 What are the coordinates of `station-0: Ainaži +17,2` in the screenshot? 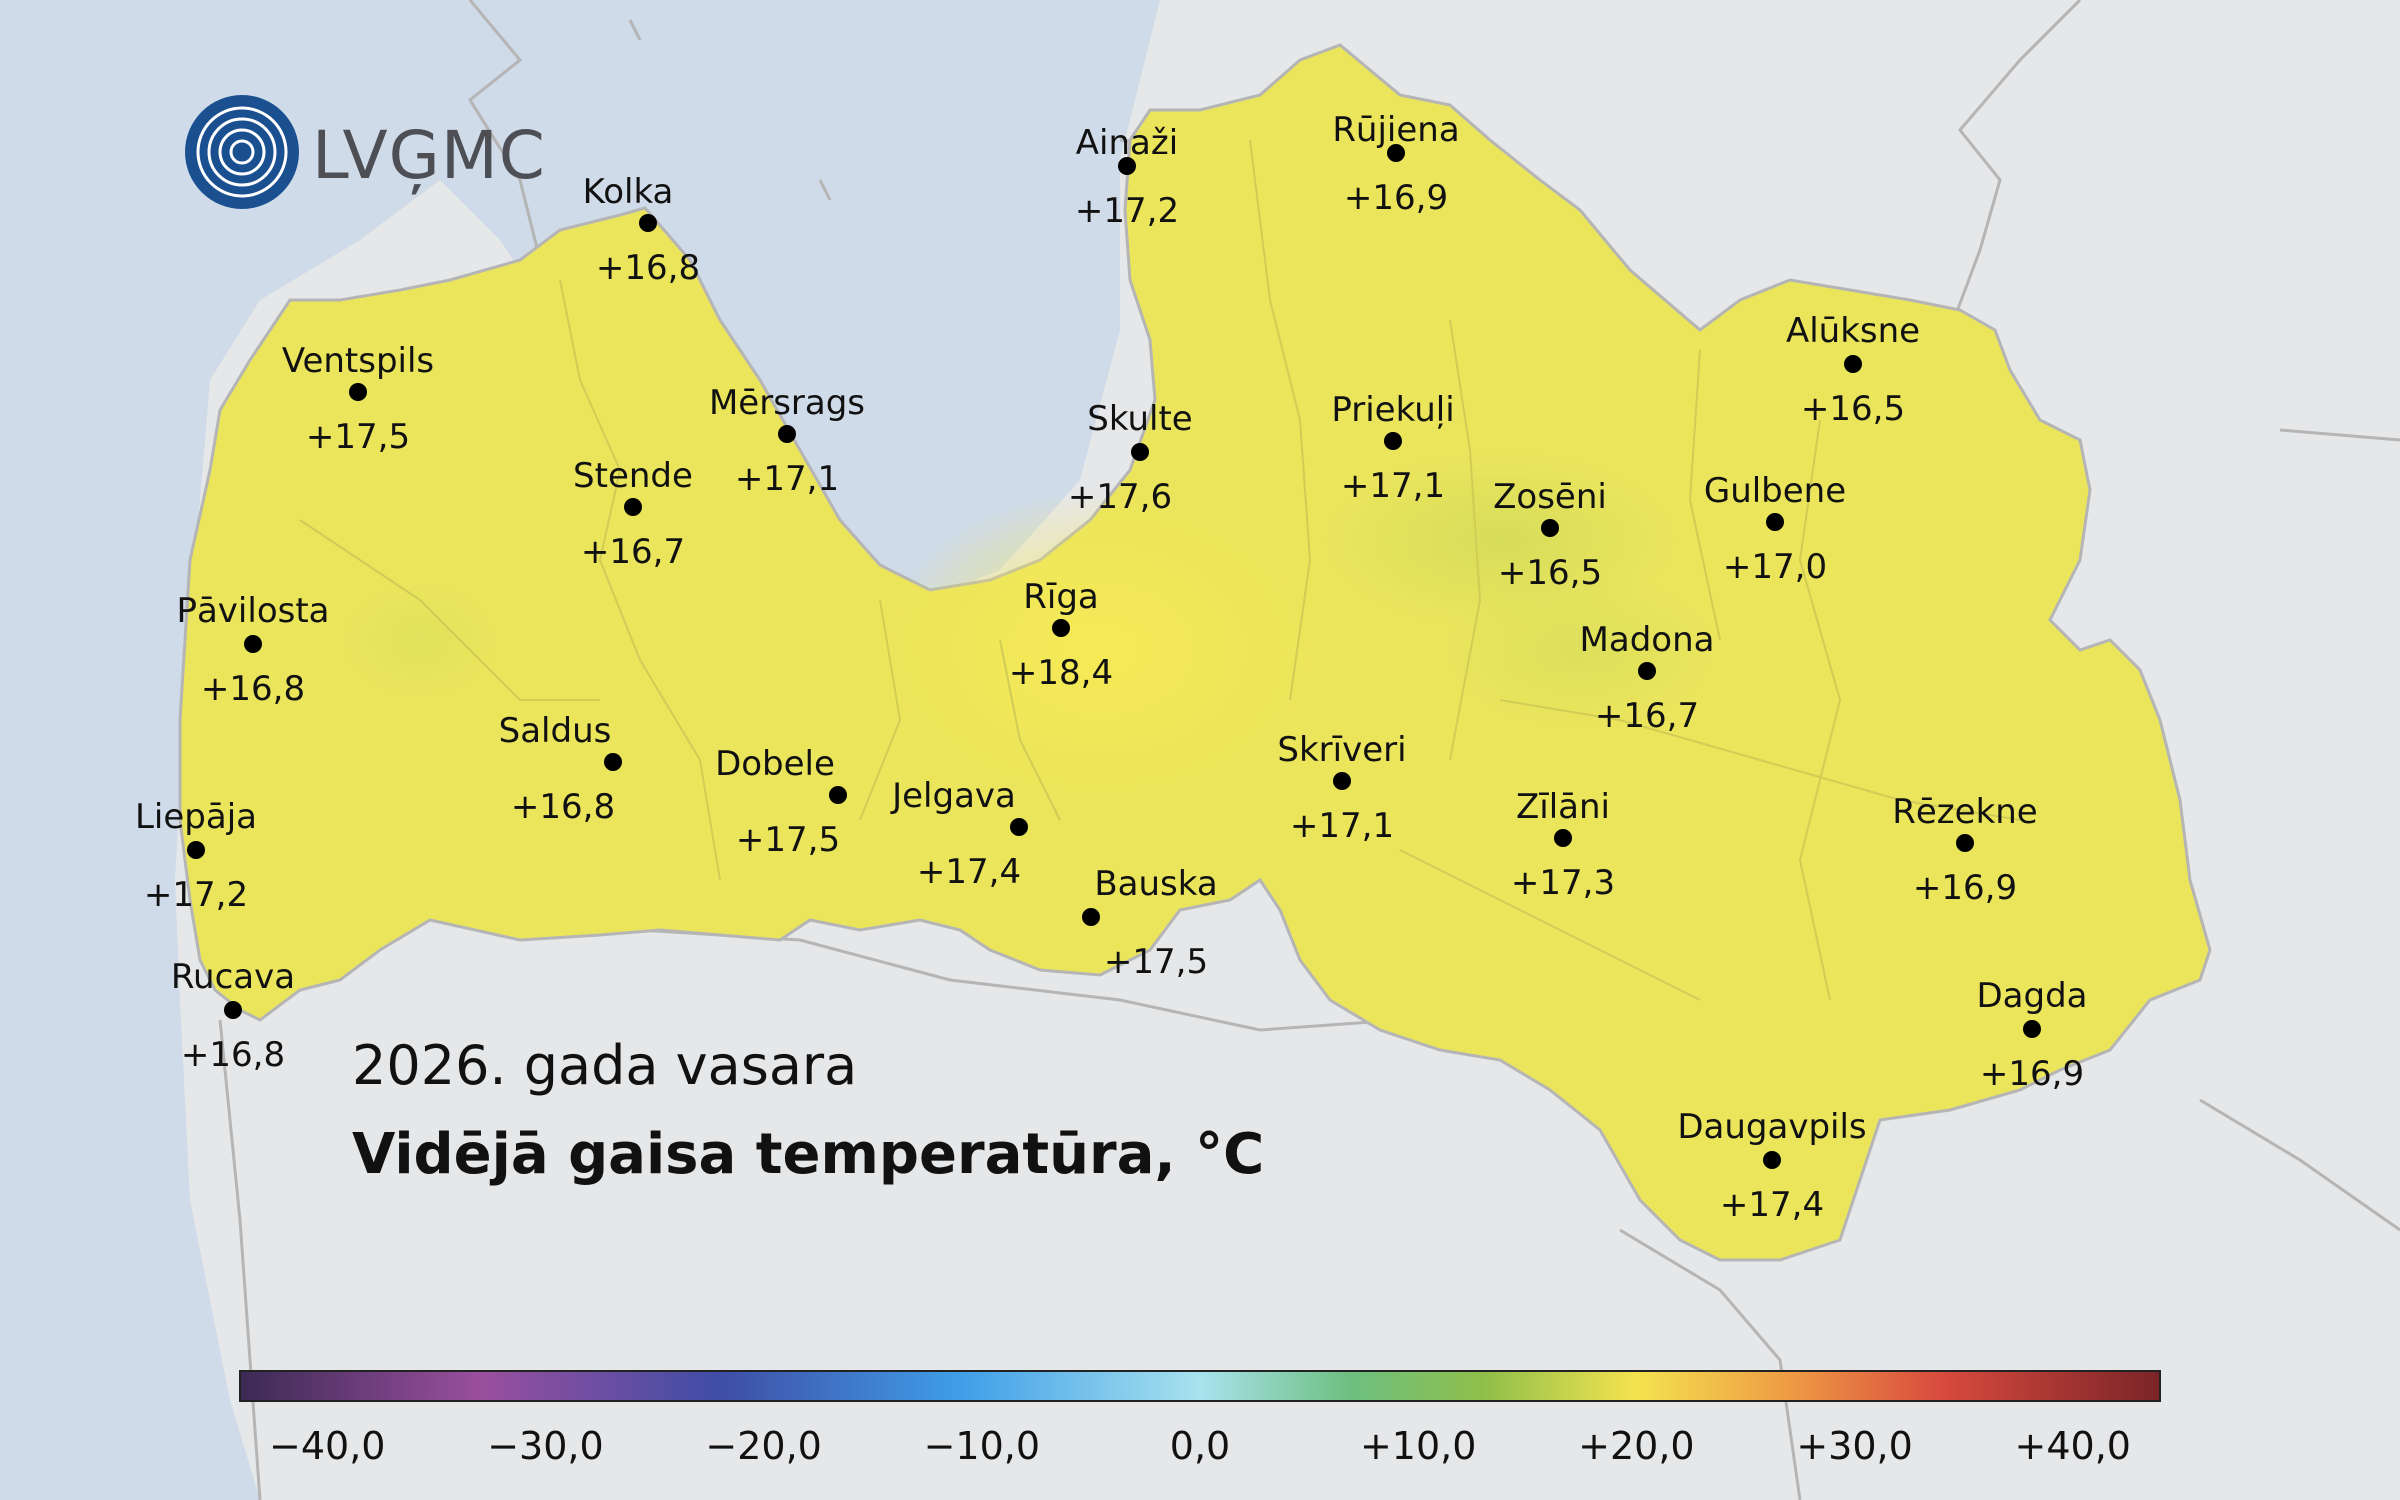 It's located at (1127, 177).